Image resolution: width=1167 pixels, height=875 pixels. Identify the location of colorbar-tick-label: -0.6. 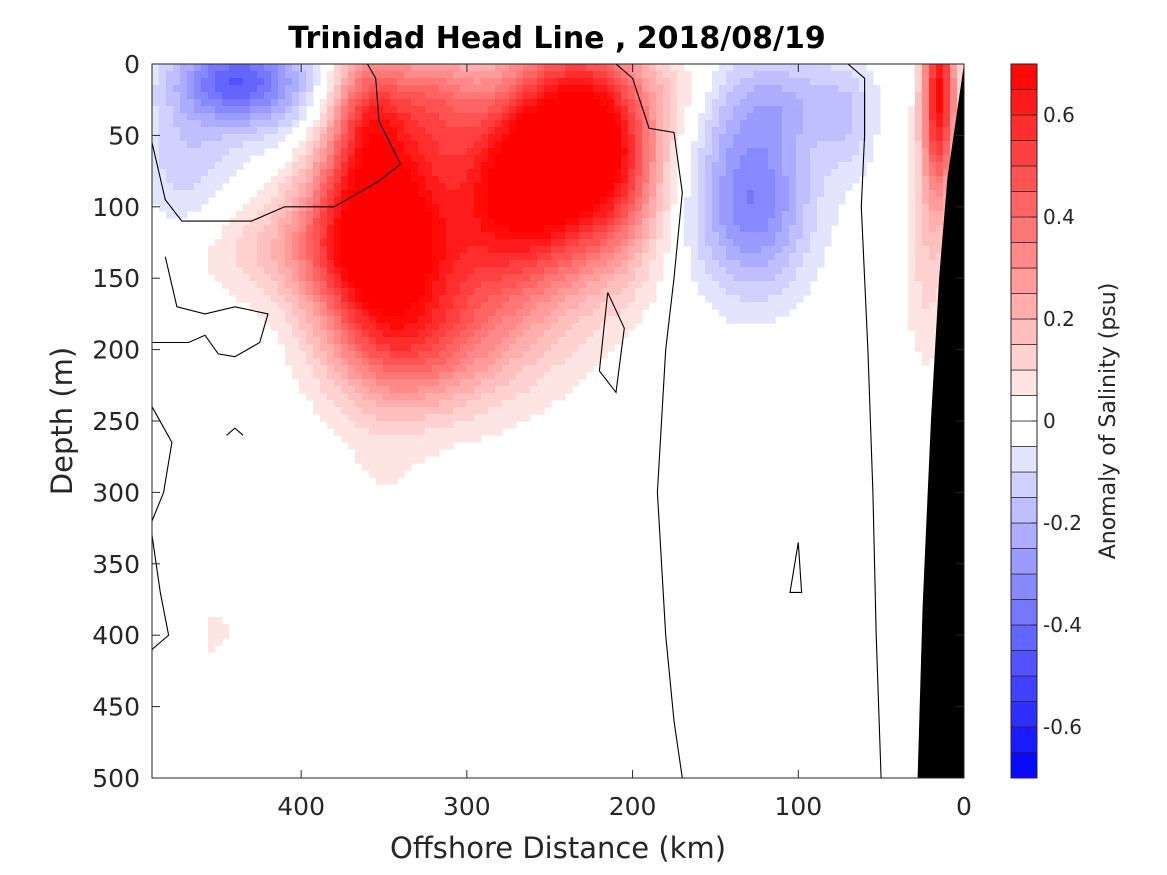
(1062, 727).